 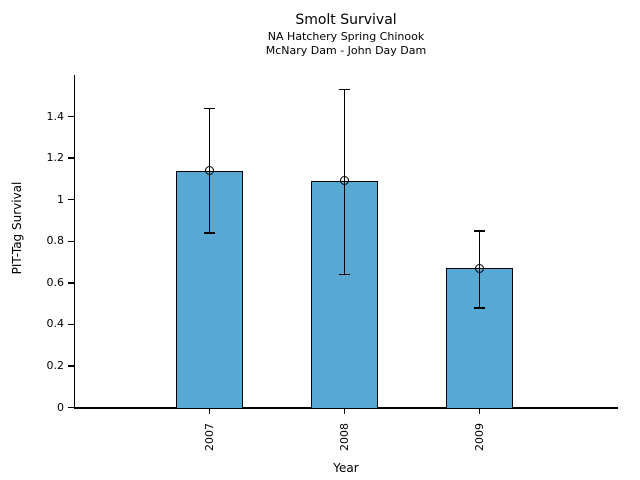 I want to click on x-tick-label: 2009, so click(x=479, y=437).